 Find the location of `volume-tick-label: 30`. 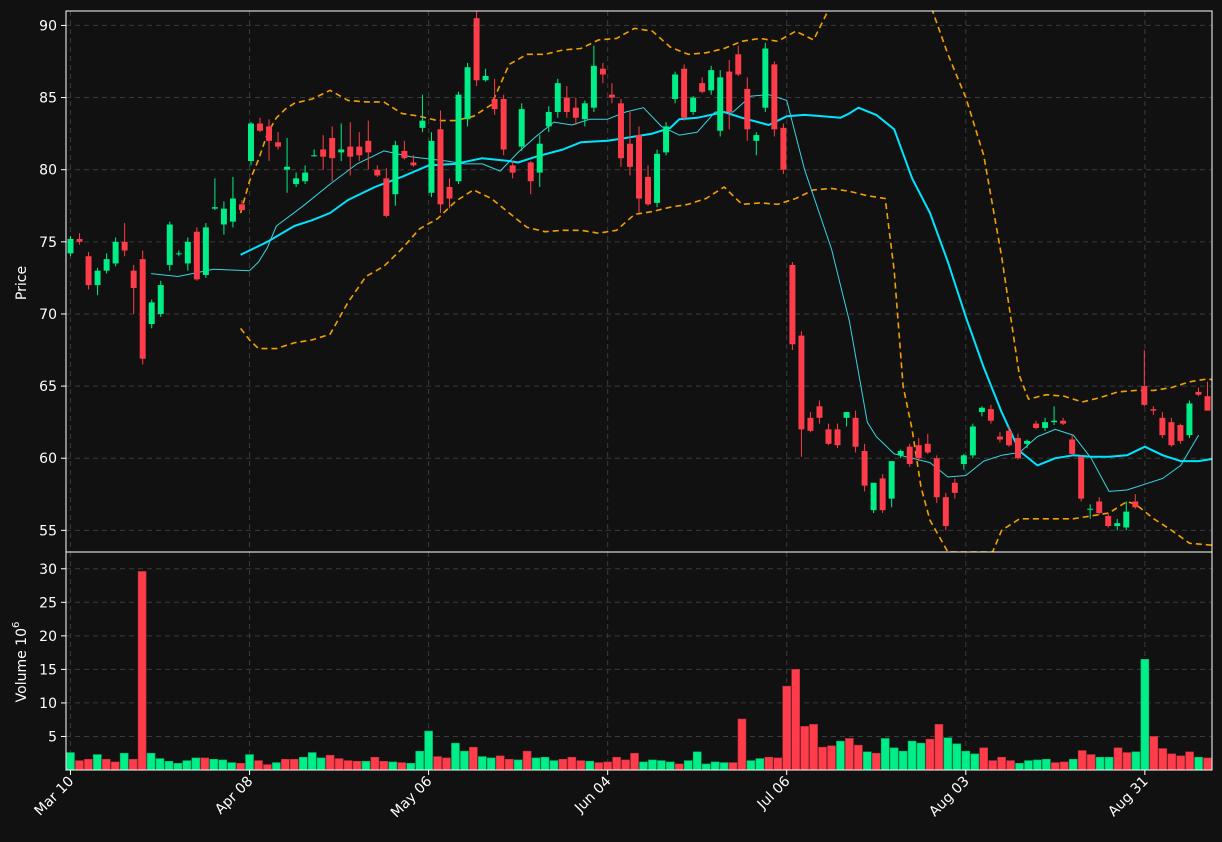

volume-tick-label: 30 is located at coordinates (48, 570).